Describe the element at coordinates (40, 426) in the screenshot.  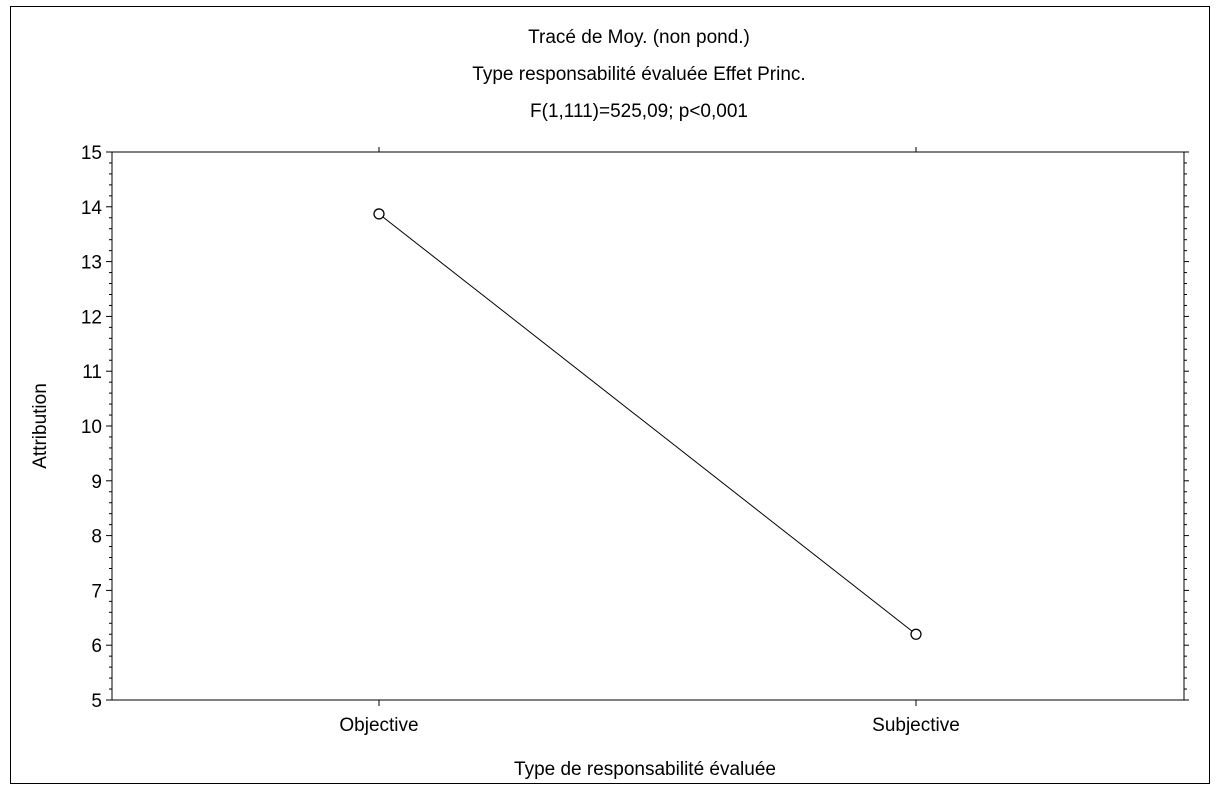
I see `y-axis-label: Attribution` at that location.